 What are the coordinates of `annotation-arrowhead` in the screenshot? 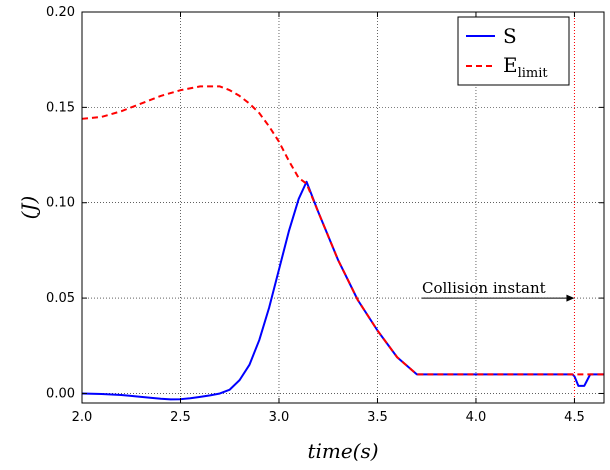 It's located at (570, 298).